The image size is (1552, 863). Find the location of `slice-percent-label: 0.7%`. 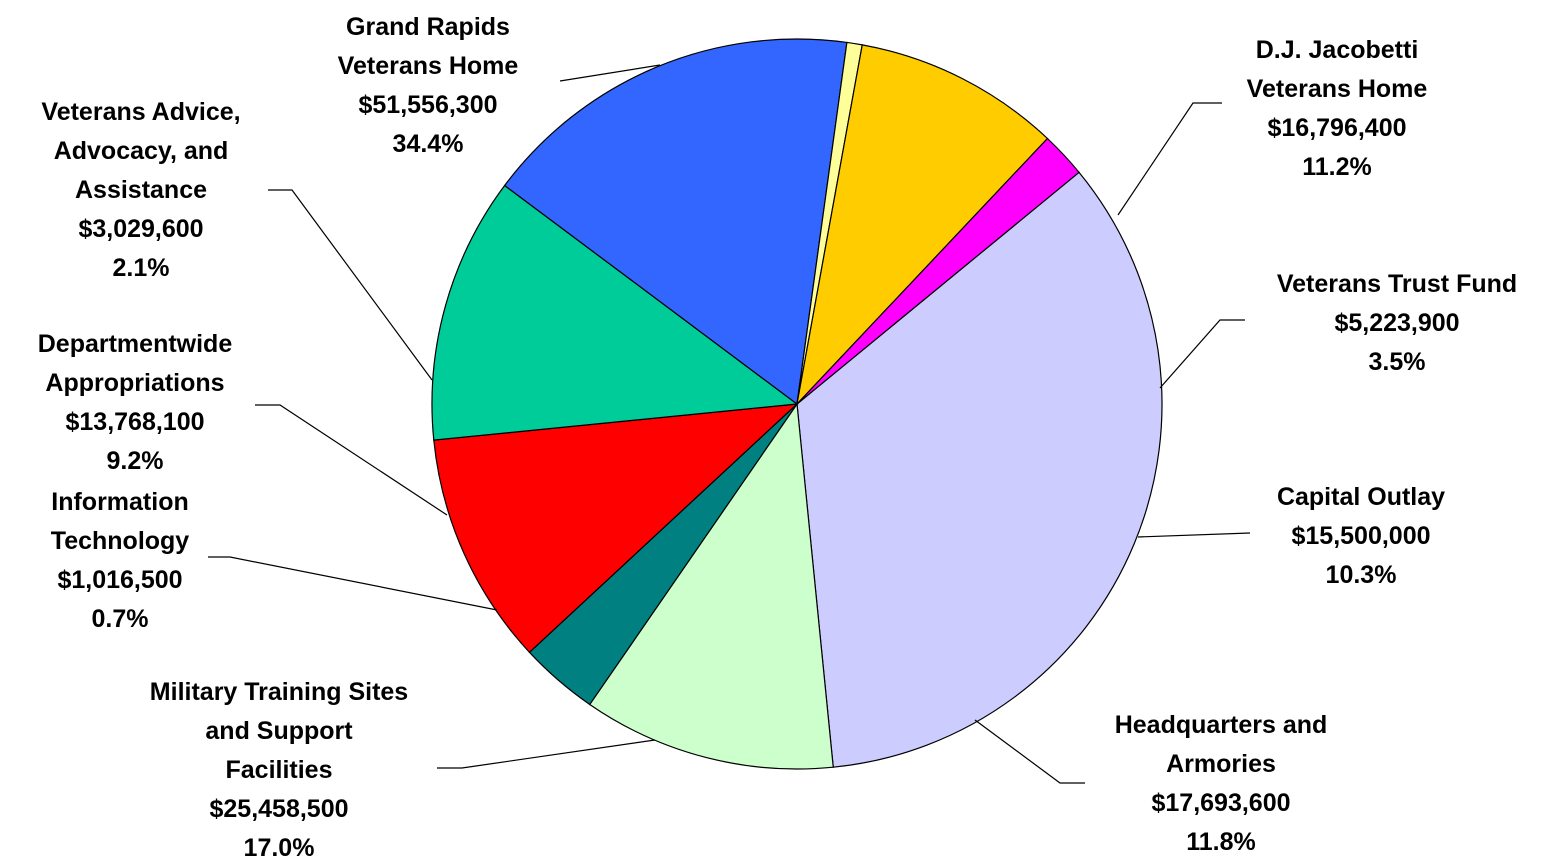

slice-percent-label: 0.7% is located at coordinates (120, 619).